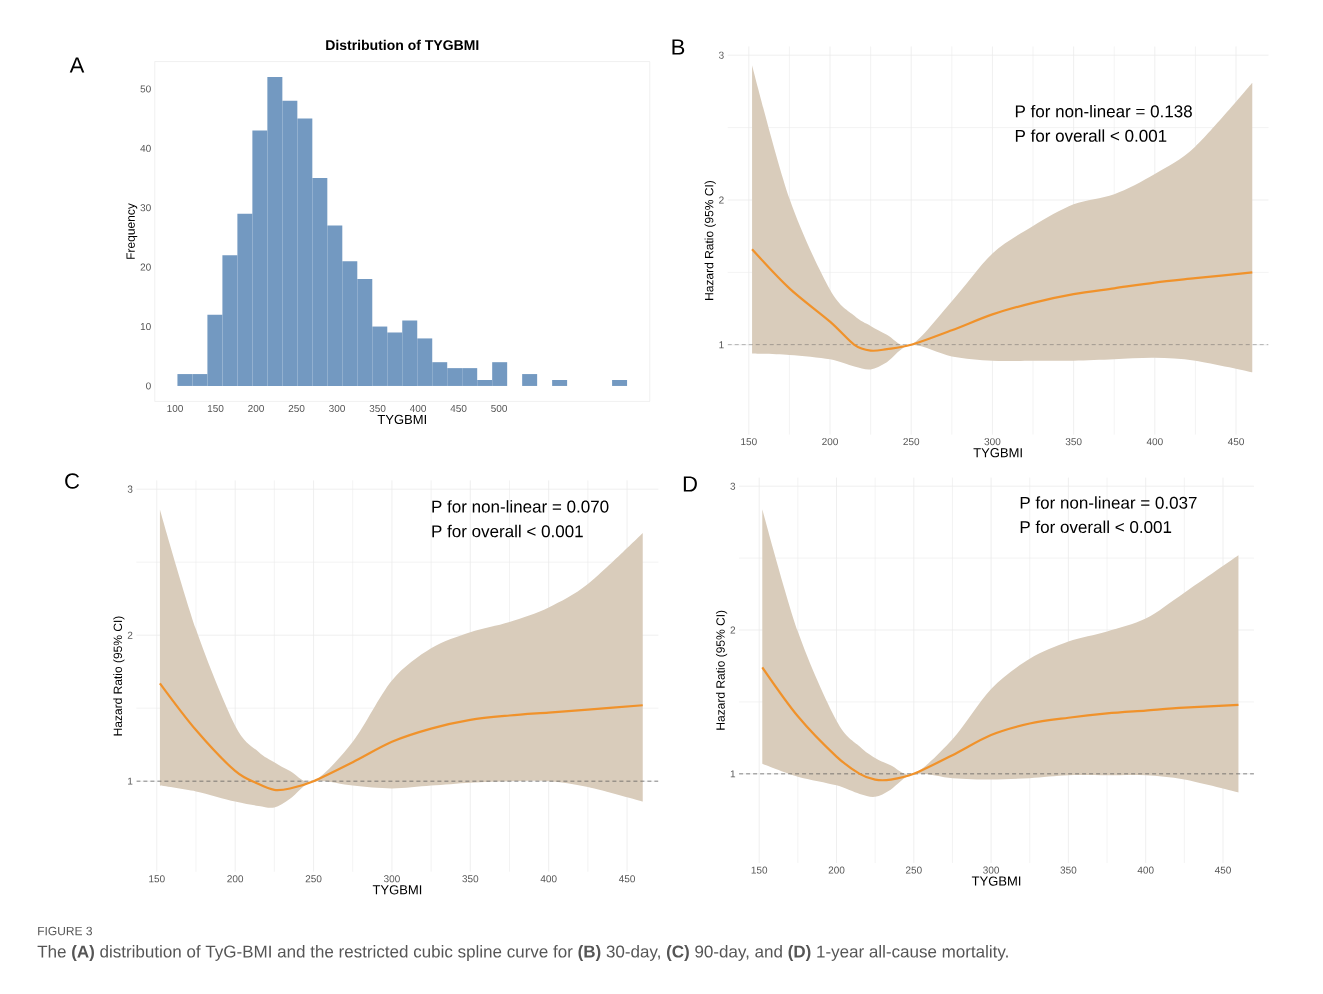 The image size is (1323, 994). Describe the element at coordinates (145, 89) in the screenshot. I see `y-tick-label: 50` at that location.